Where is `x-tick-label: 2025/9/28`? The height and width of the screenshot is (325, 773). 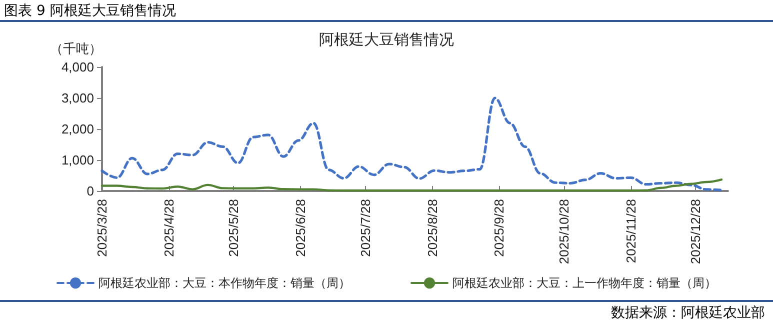 x-tick-label: 2025/9/28 is located at coordinates (499, 228).